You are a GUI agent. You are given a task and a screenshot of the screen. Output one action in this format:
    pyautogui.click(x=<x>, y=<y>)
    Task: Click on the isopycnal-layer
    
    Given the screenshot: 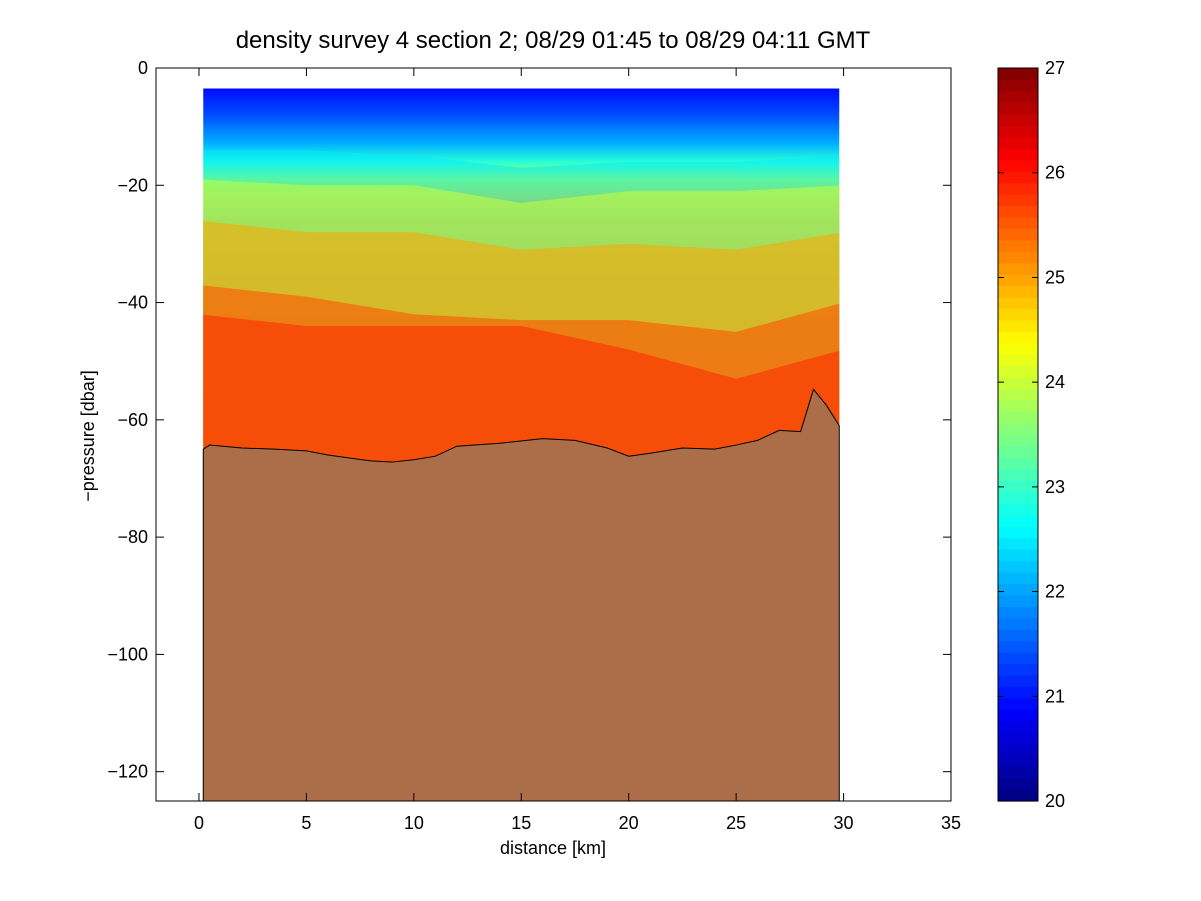 What is the action you would take?
    pyautogui.click(x=521, y=392)
    